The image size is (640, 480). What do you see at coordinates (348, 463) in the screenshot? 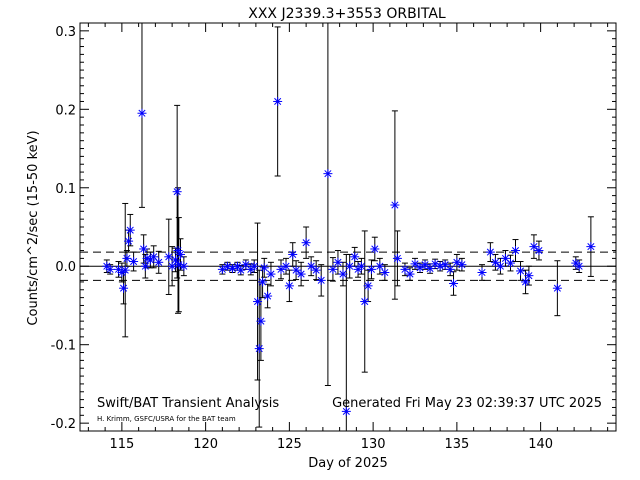
I see `x-axis-label: Day of 2025` at bounding box center [348, 463].